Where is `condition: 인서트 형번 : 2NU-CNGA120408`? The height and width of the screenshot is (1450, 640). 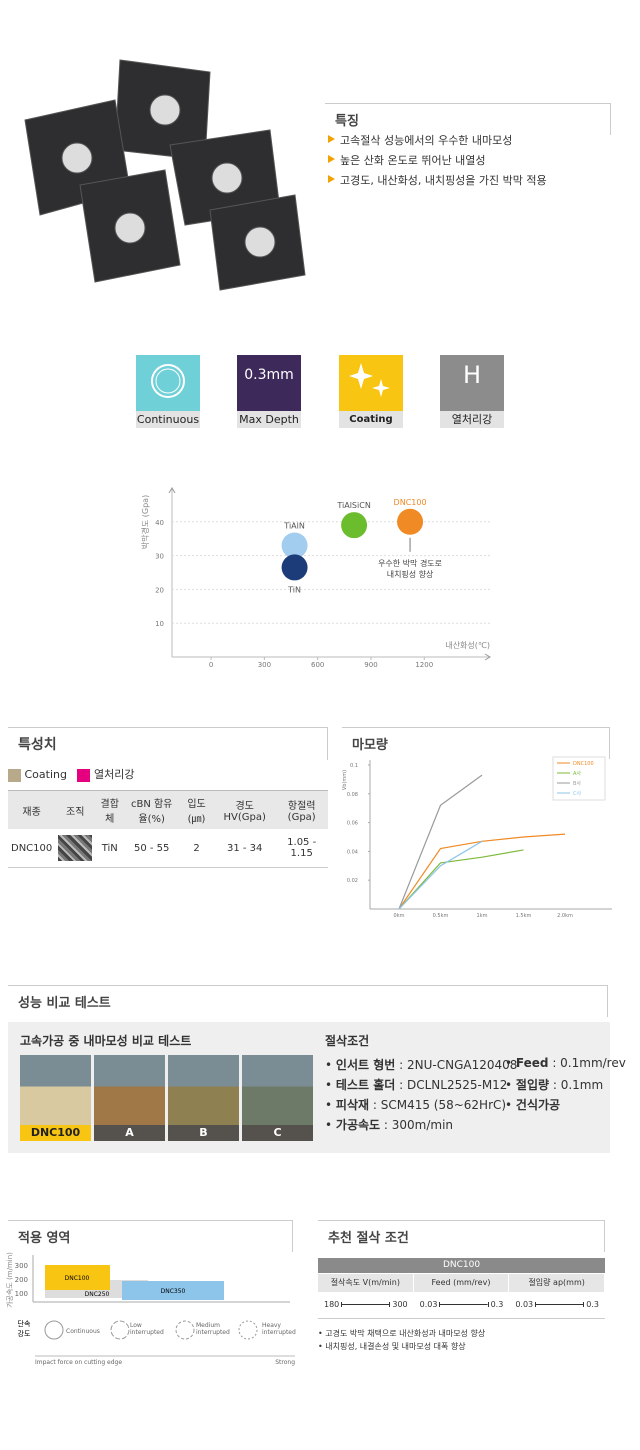 condition: 인서트 형번 : 2NU-CNGA120408 is located at coordinates (421, 1064).